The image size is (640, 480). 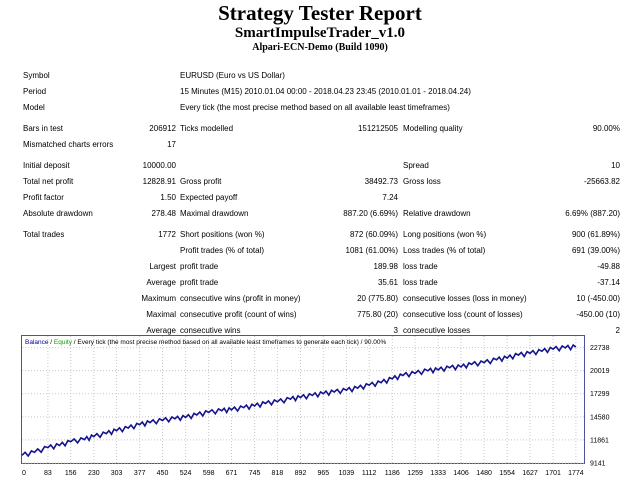 I want to click on x-tick-label: 1186, so click(x=392, y=473).